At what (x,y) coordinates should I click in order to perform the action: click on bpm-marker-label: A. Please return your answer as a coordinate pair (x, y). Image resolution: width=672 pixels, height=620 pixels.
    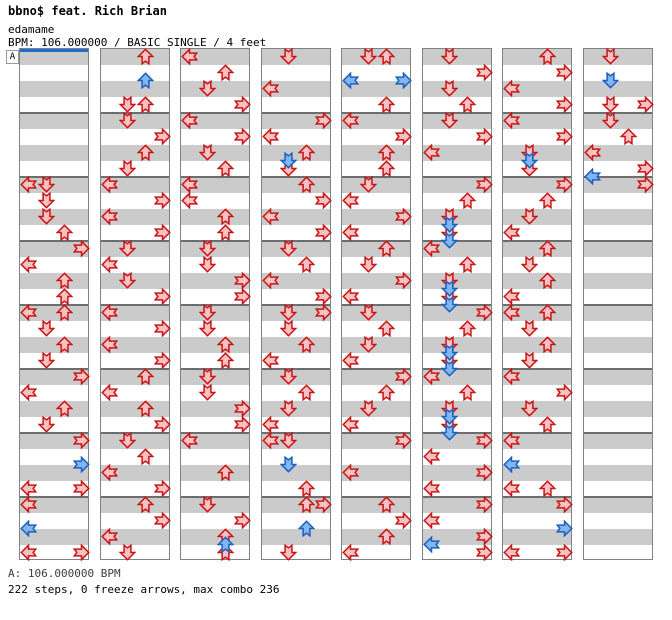
    Looking at the image, I should click on (12, 57).